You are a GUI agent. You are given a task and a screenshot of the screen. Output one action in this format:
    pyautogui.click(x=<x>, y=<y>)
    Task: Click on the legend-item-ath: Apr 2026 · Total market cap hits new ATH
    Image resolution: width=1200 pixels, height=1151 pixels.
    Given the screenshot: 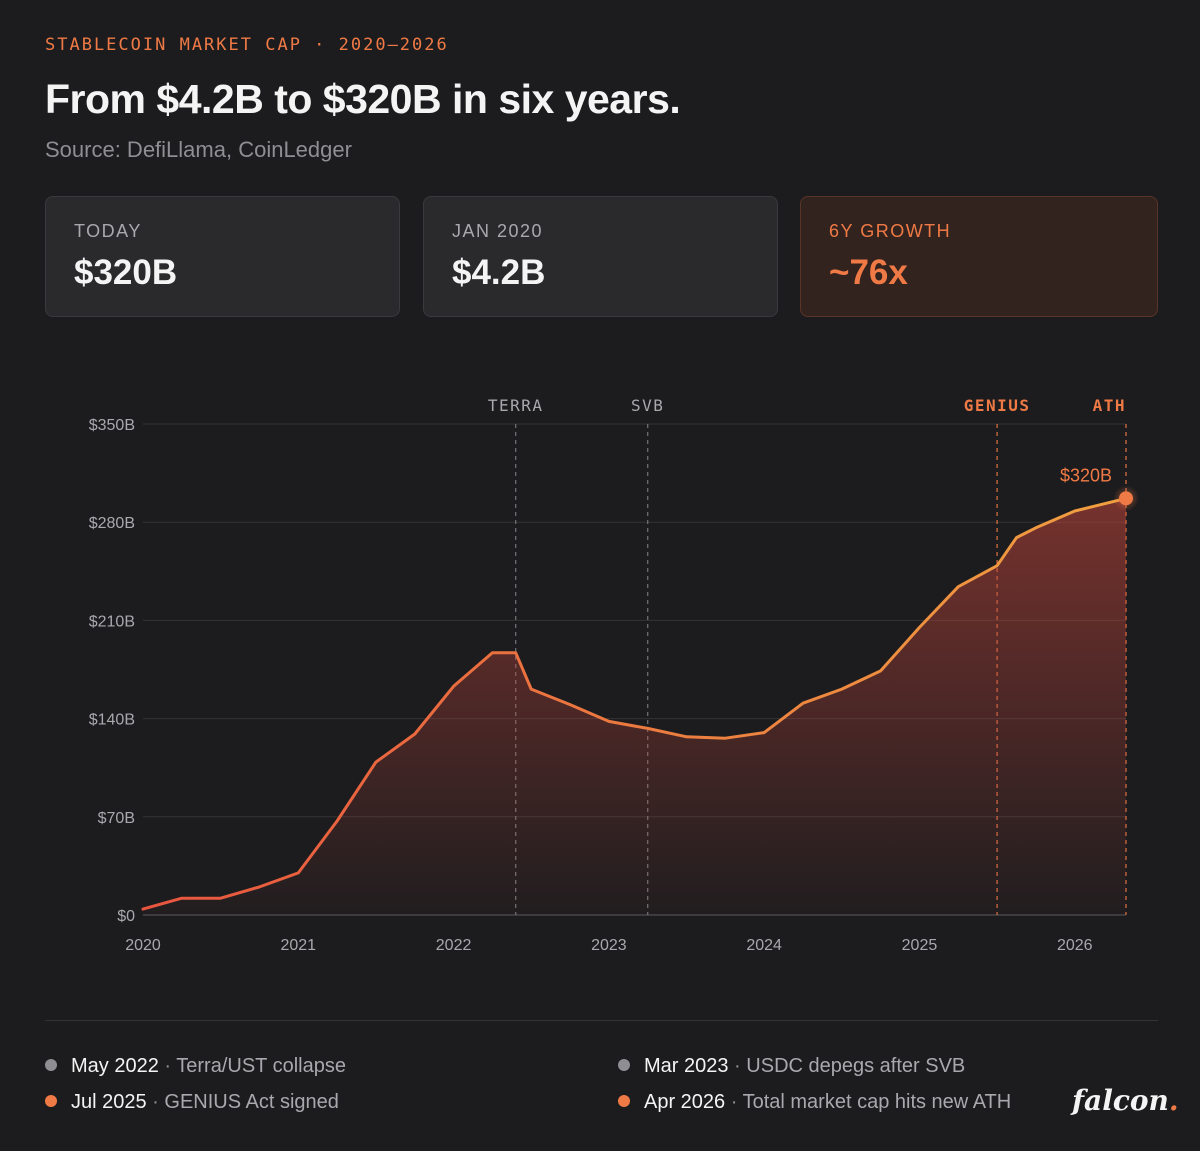 What is the action you would take?
    pyautogui.click(x=814, y=1102)
    